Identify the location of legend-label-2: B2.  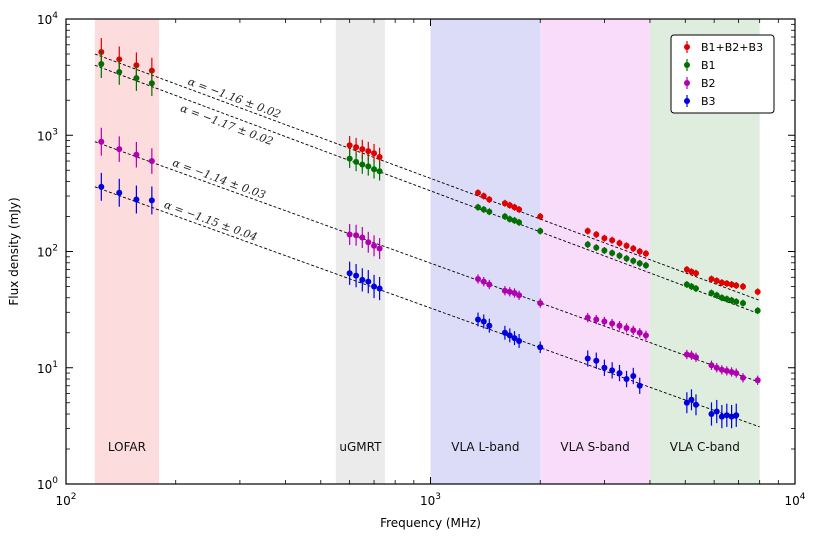
(708, 83).